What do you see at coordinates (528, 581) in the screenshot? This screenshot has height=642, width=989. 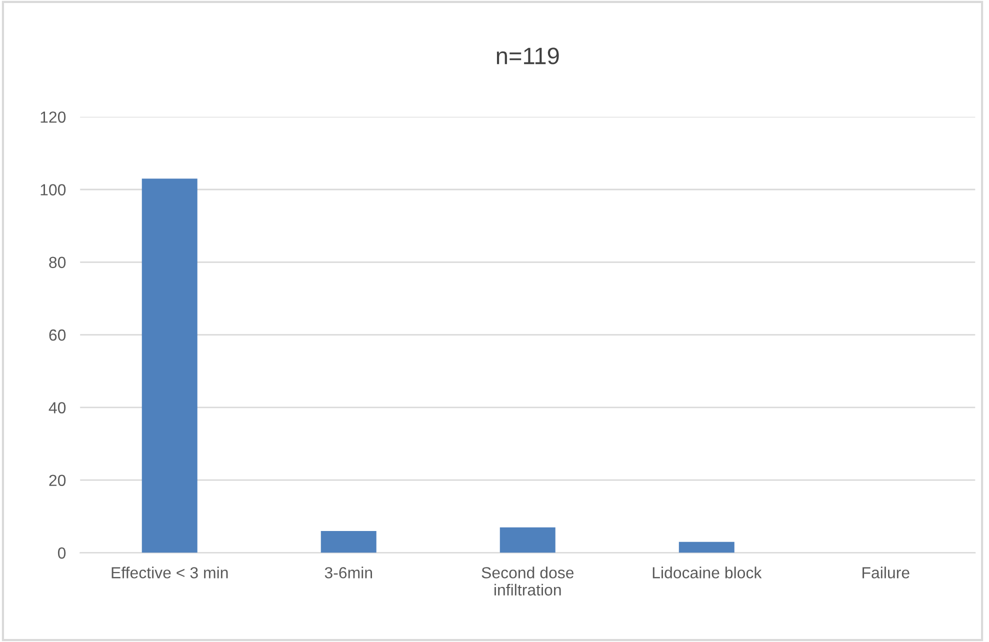 I see `x-tick-label: Second dose infiltration` at bounding box center [528, 581].